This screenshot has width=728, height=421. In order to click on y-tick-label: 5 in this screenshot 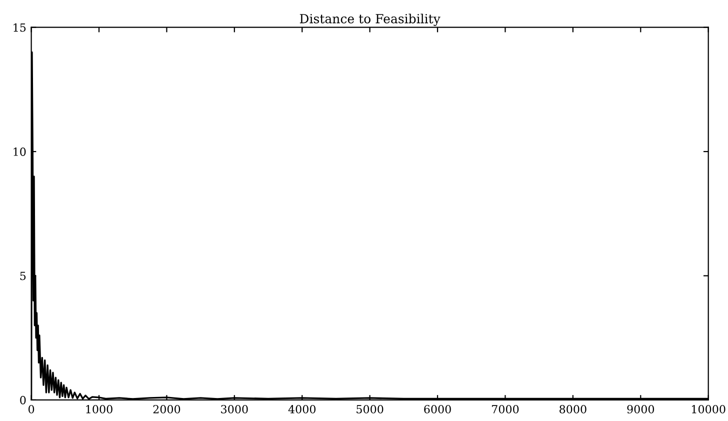, I will do `click(23, 276)`.